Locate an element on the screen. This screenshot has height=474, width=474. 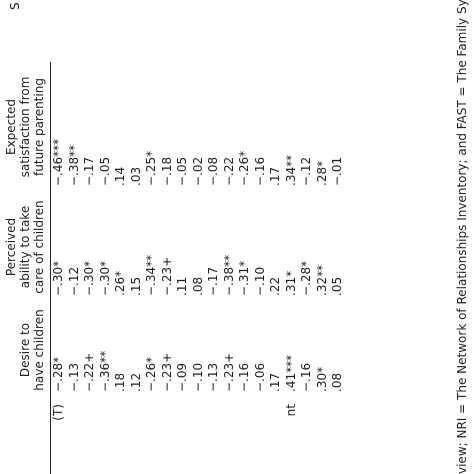
cell: .30* is located at coordinates (321, 379).